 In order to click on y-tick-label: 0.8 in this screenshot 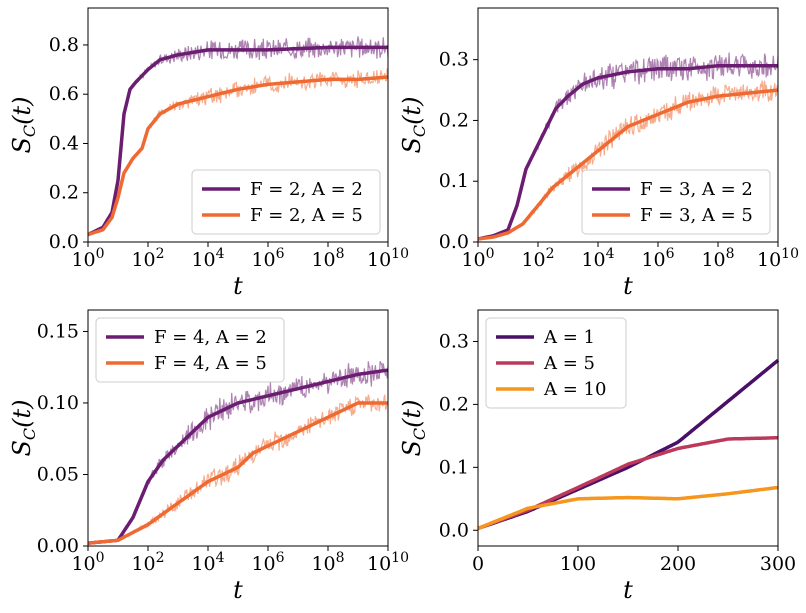, I will do `click(64, 45)`.